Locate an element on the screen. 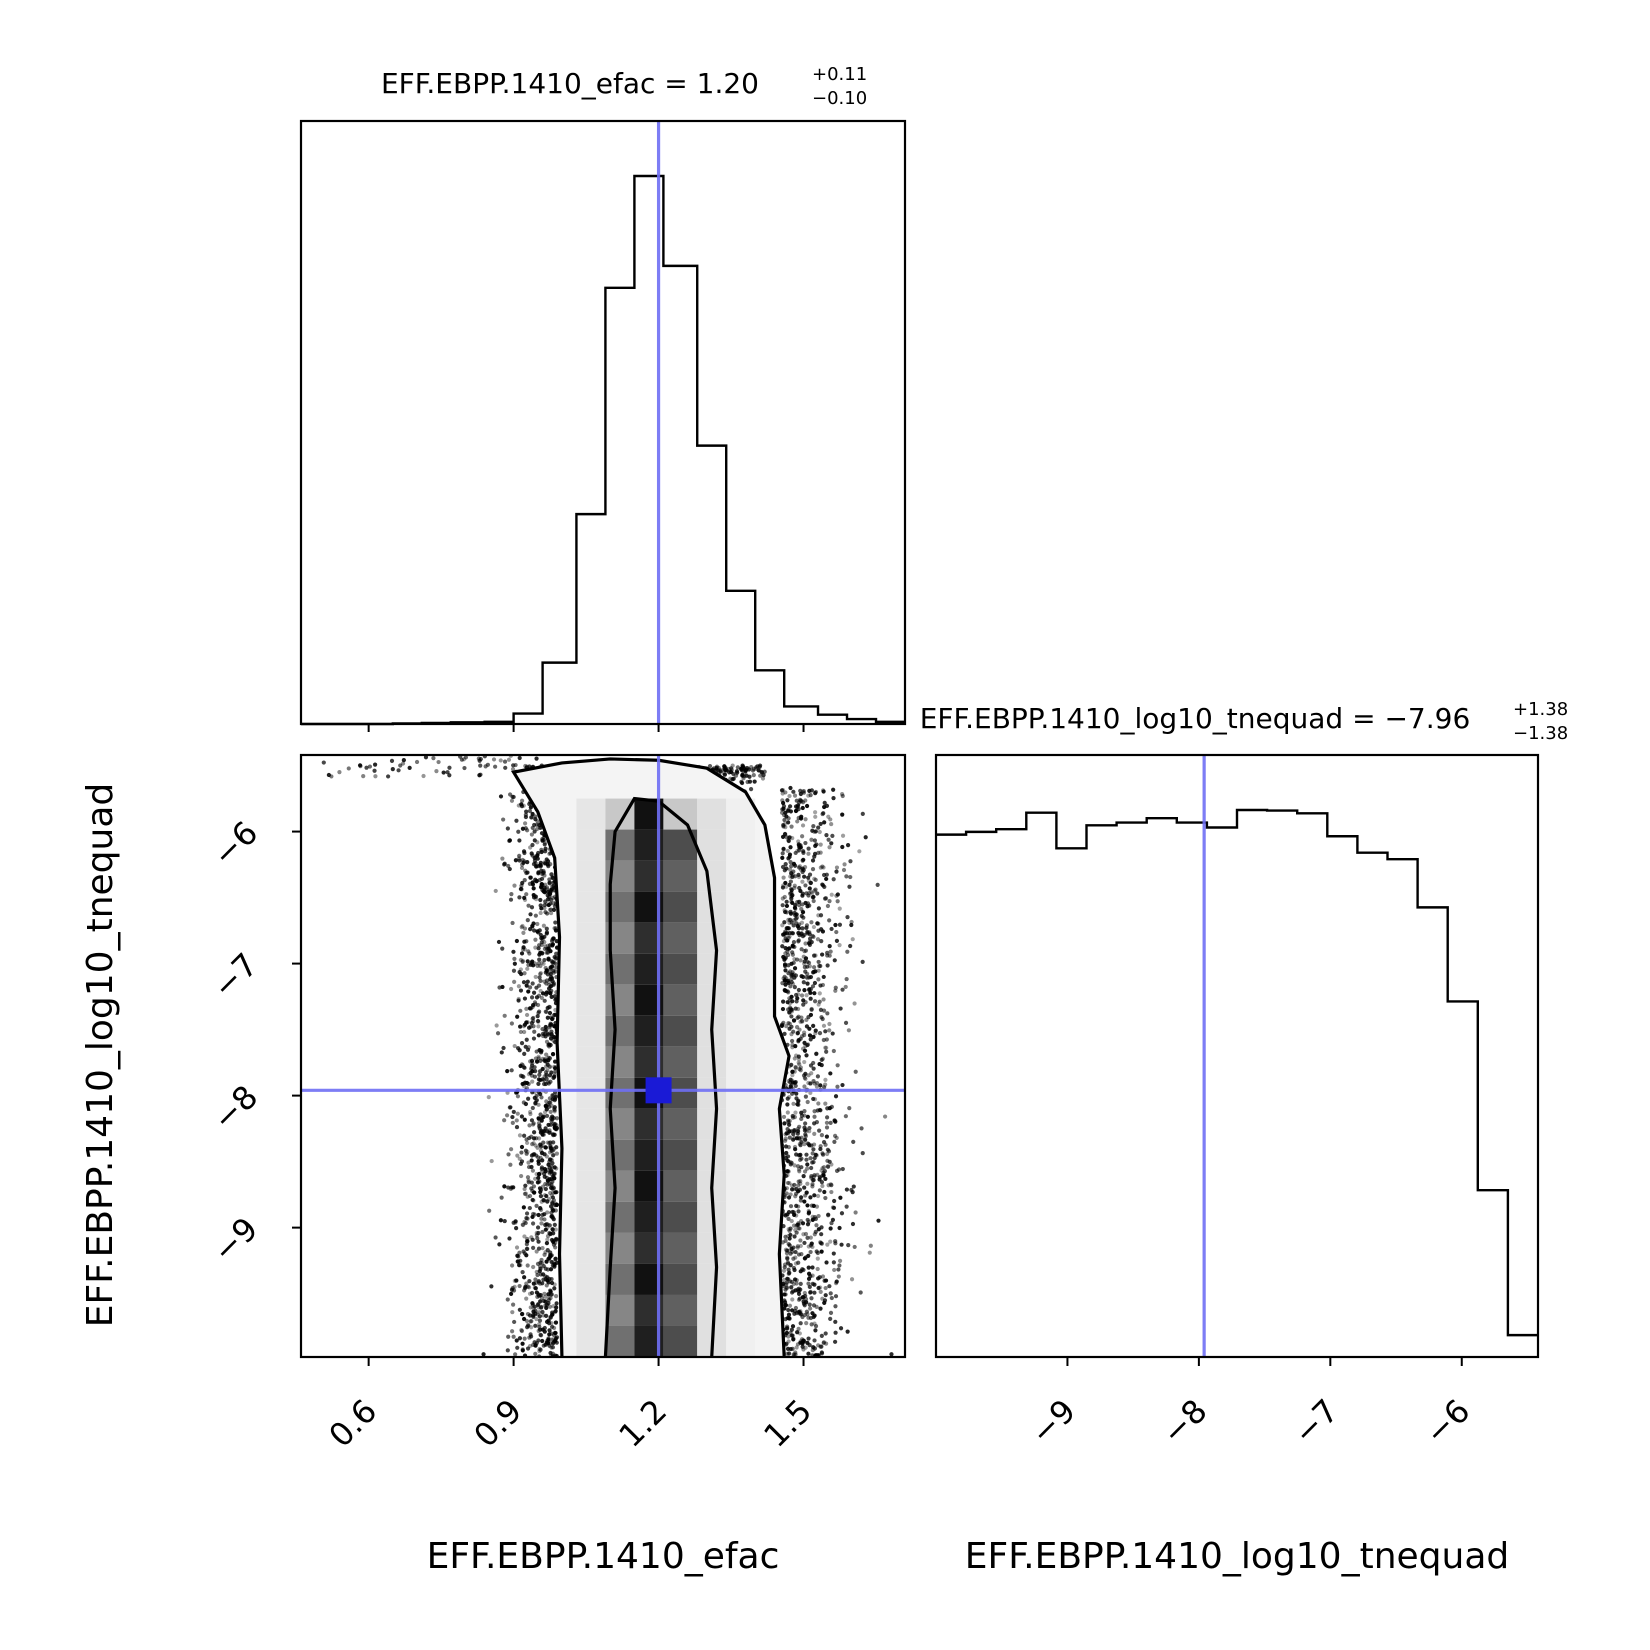 This screenshot has height=1650, width=1650. x-tick-label: −9 is located at coordinates (1053, 1422).